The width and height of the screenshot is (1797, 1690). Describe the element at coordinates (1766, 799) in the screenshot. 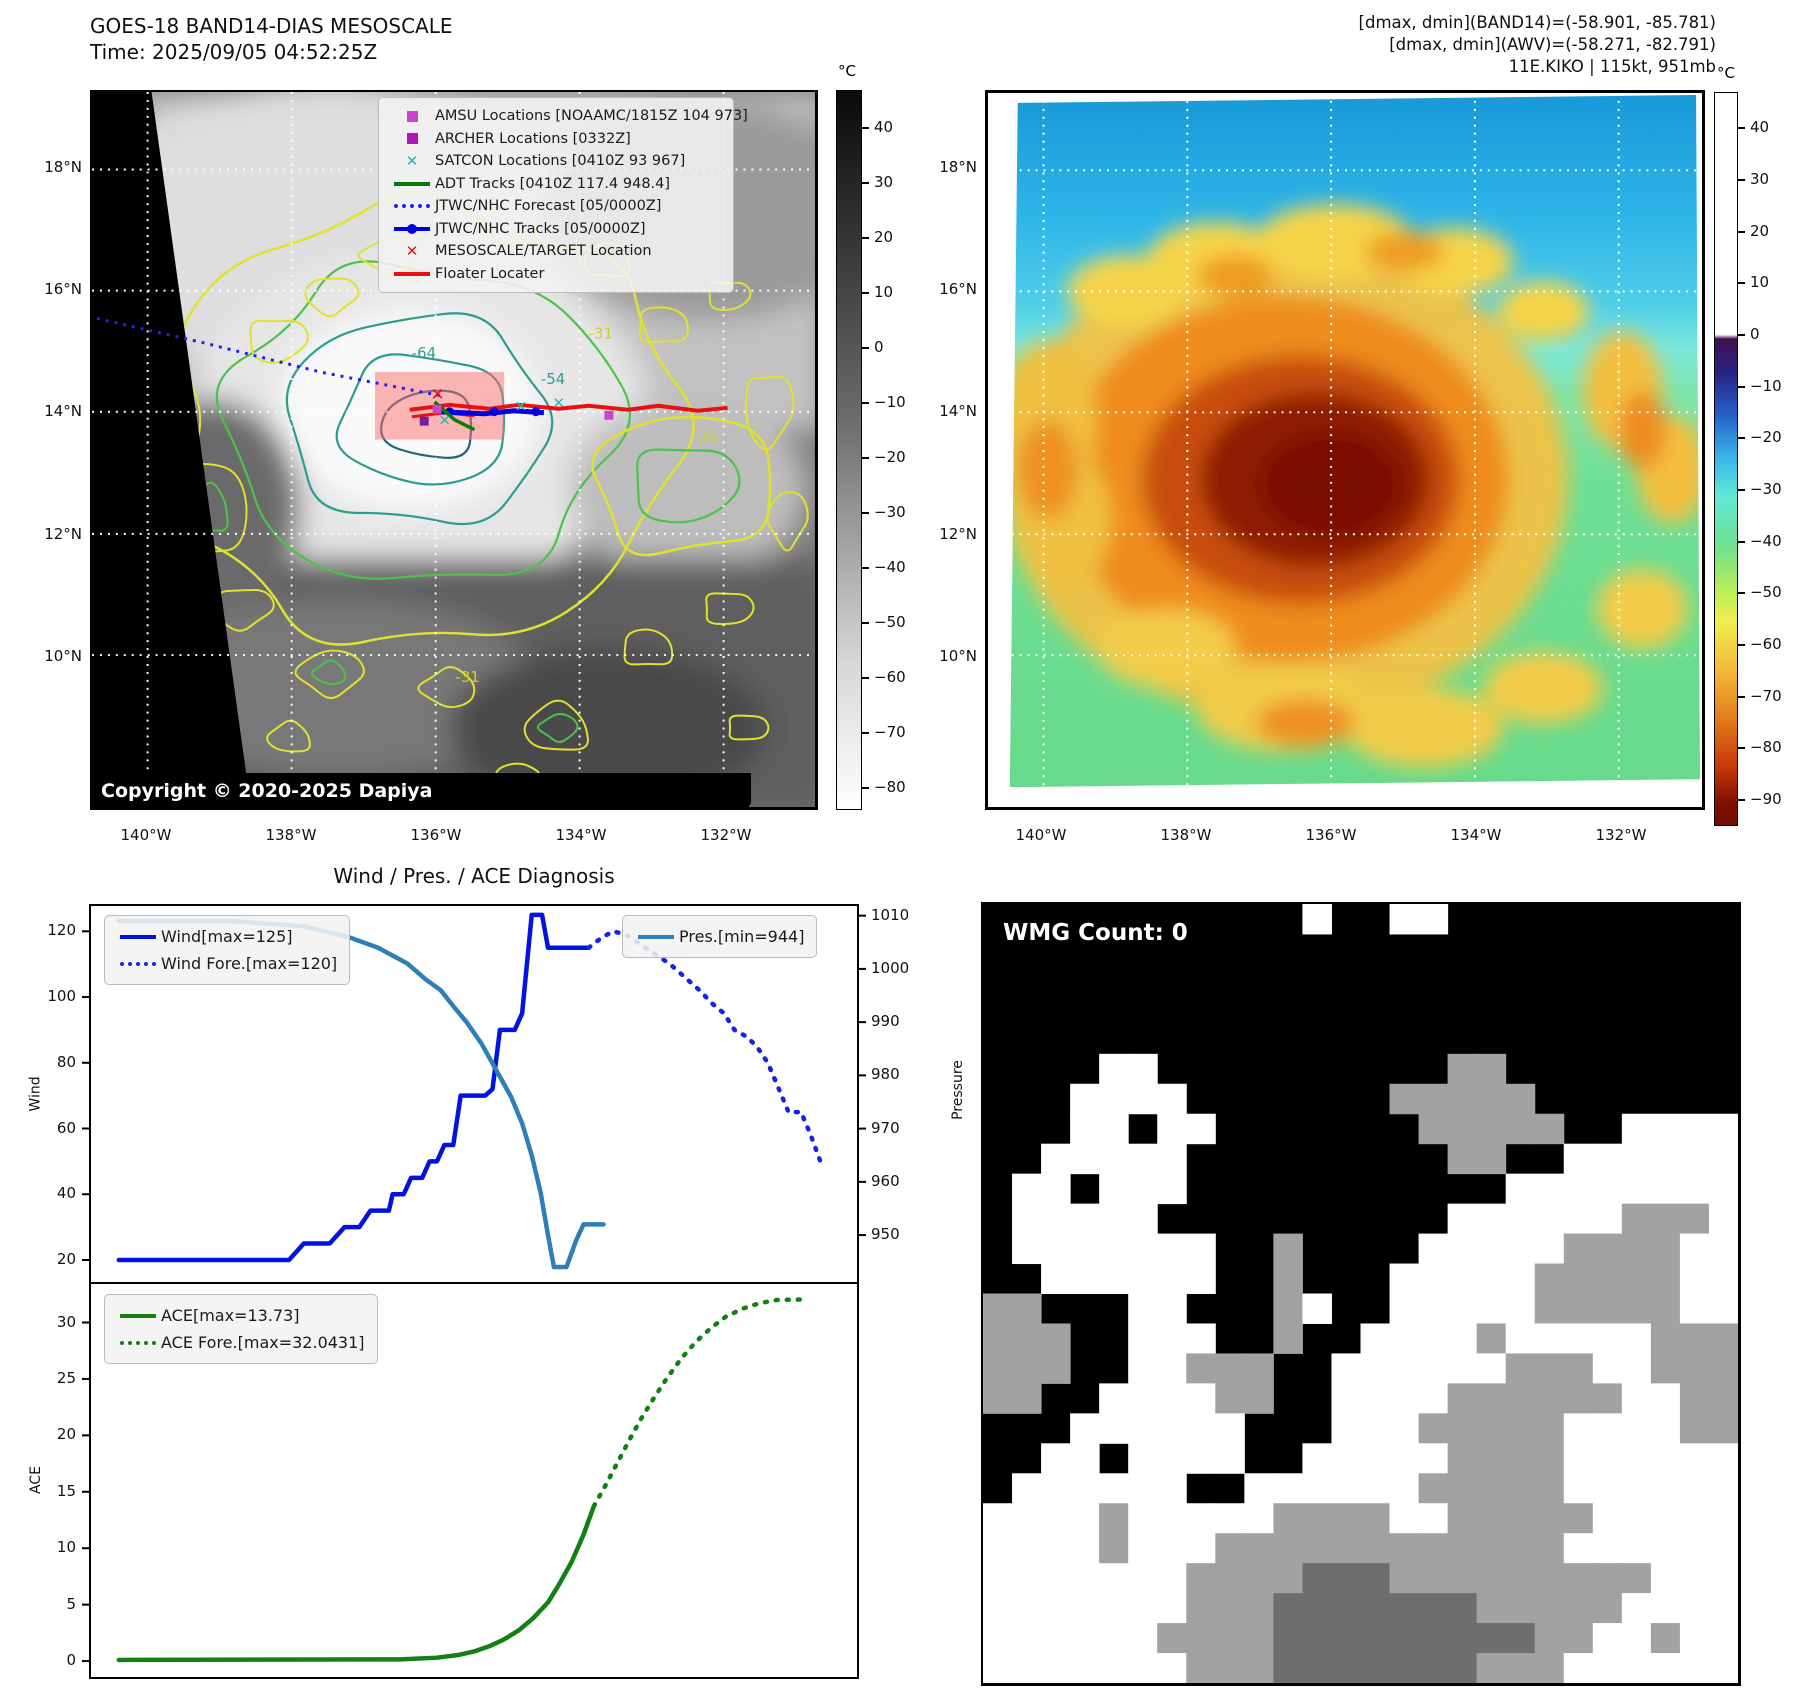

I see `colorbar-tick-label: −90` at that location.